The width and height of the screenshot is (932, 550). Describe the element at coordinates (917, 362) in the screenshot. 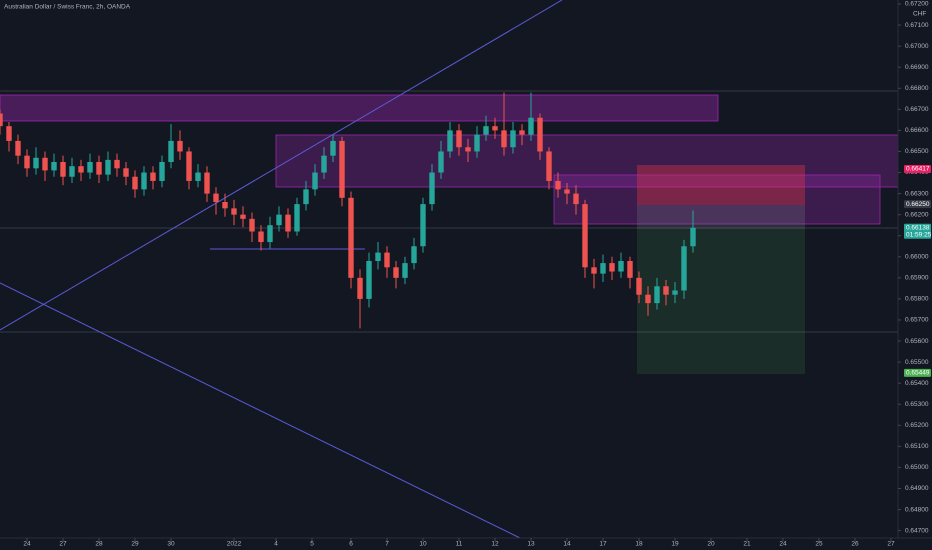

I see `y-tick-label: 0.65500` at that location.